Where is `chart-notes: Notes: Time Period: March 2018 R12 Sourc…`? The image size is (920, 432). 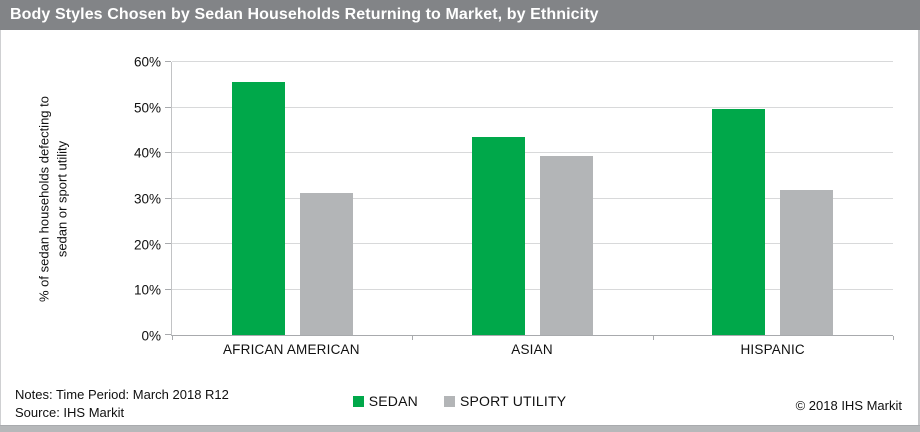
chart-notes: Notes: Time Period: March 2018 R12 Sourc… is located at coordinates (122, 404).